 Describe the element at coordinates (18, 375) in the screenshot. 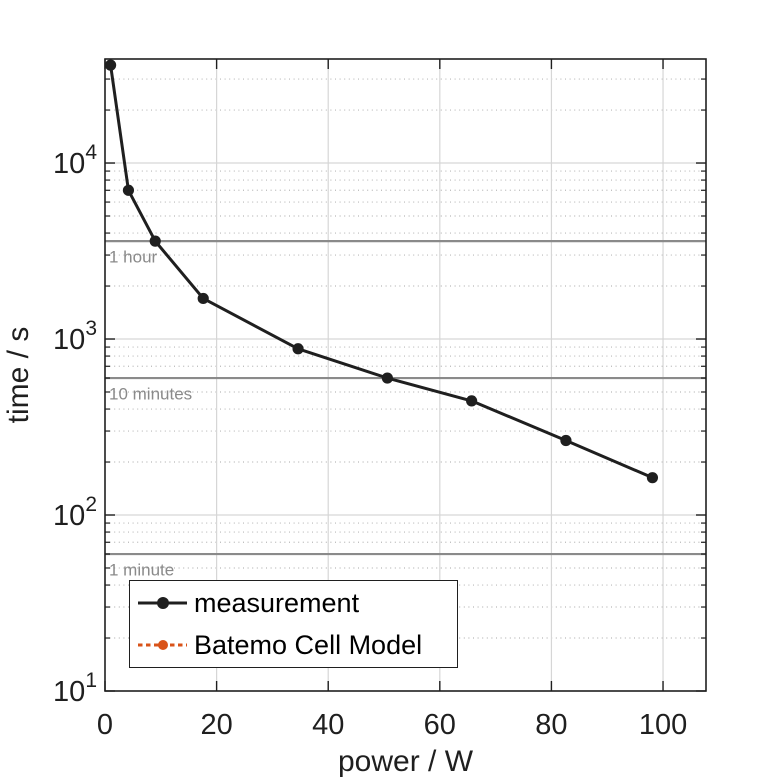

I see `y-axis-label: time / s` at that location.